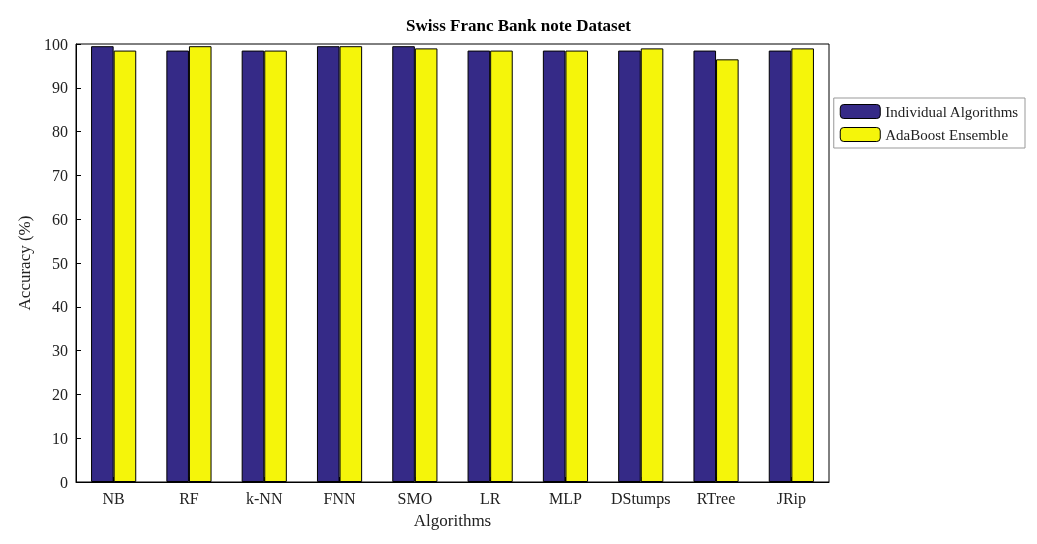 This screenshot has width=1037, height=544. I want to click on y-tick-label: 80, so click(60, 132).